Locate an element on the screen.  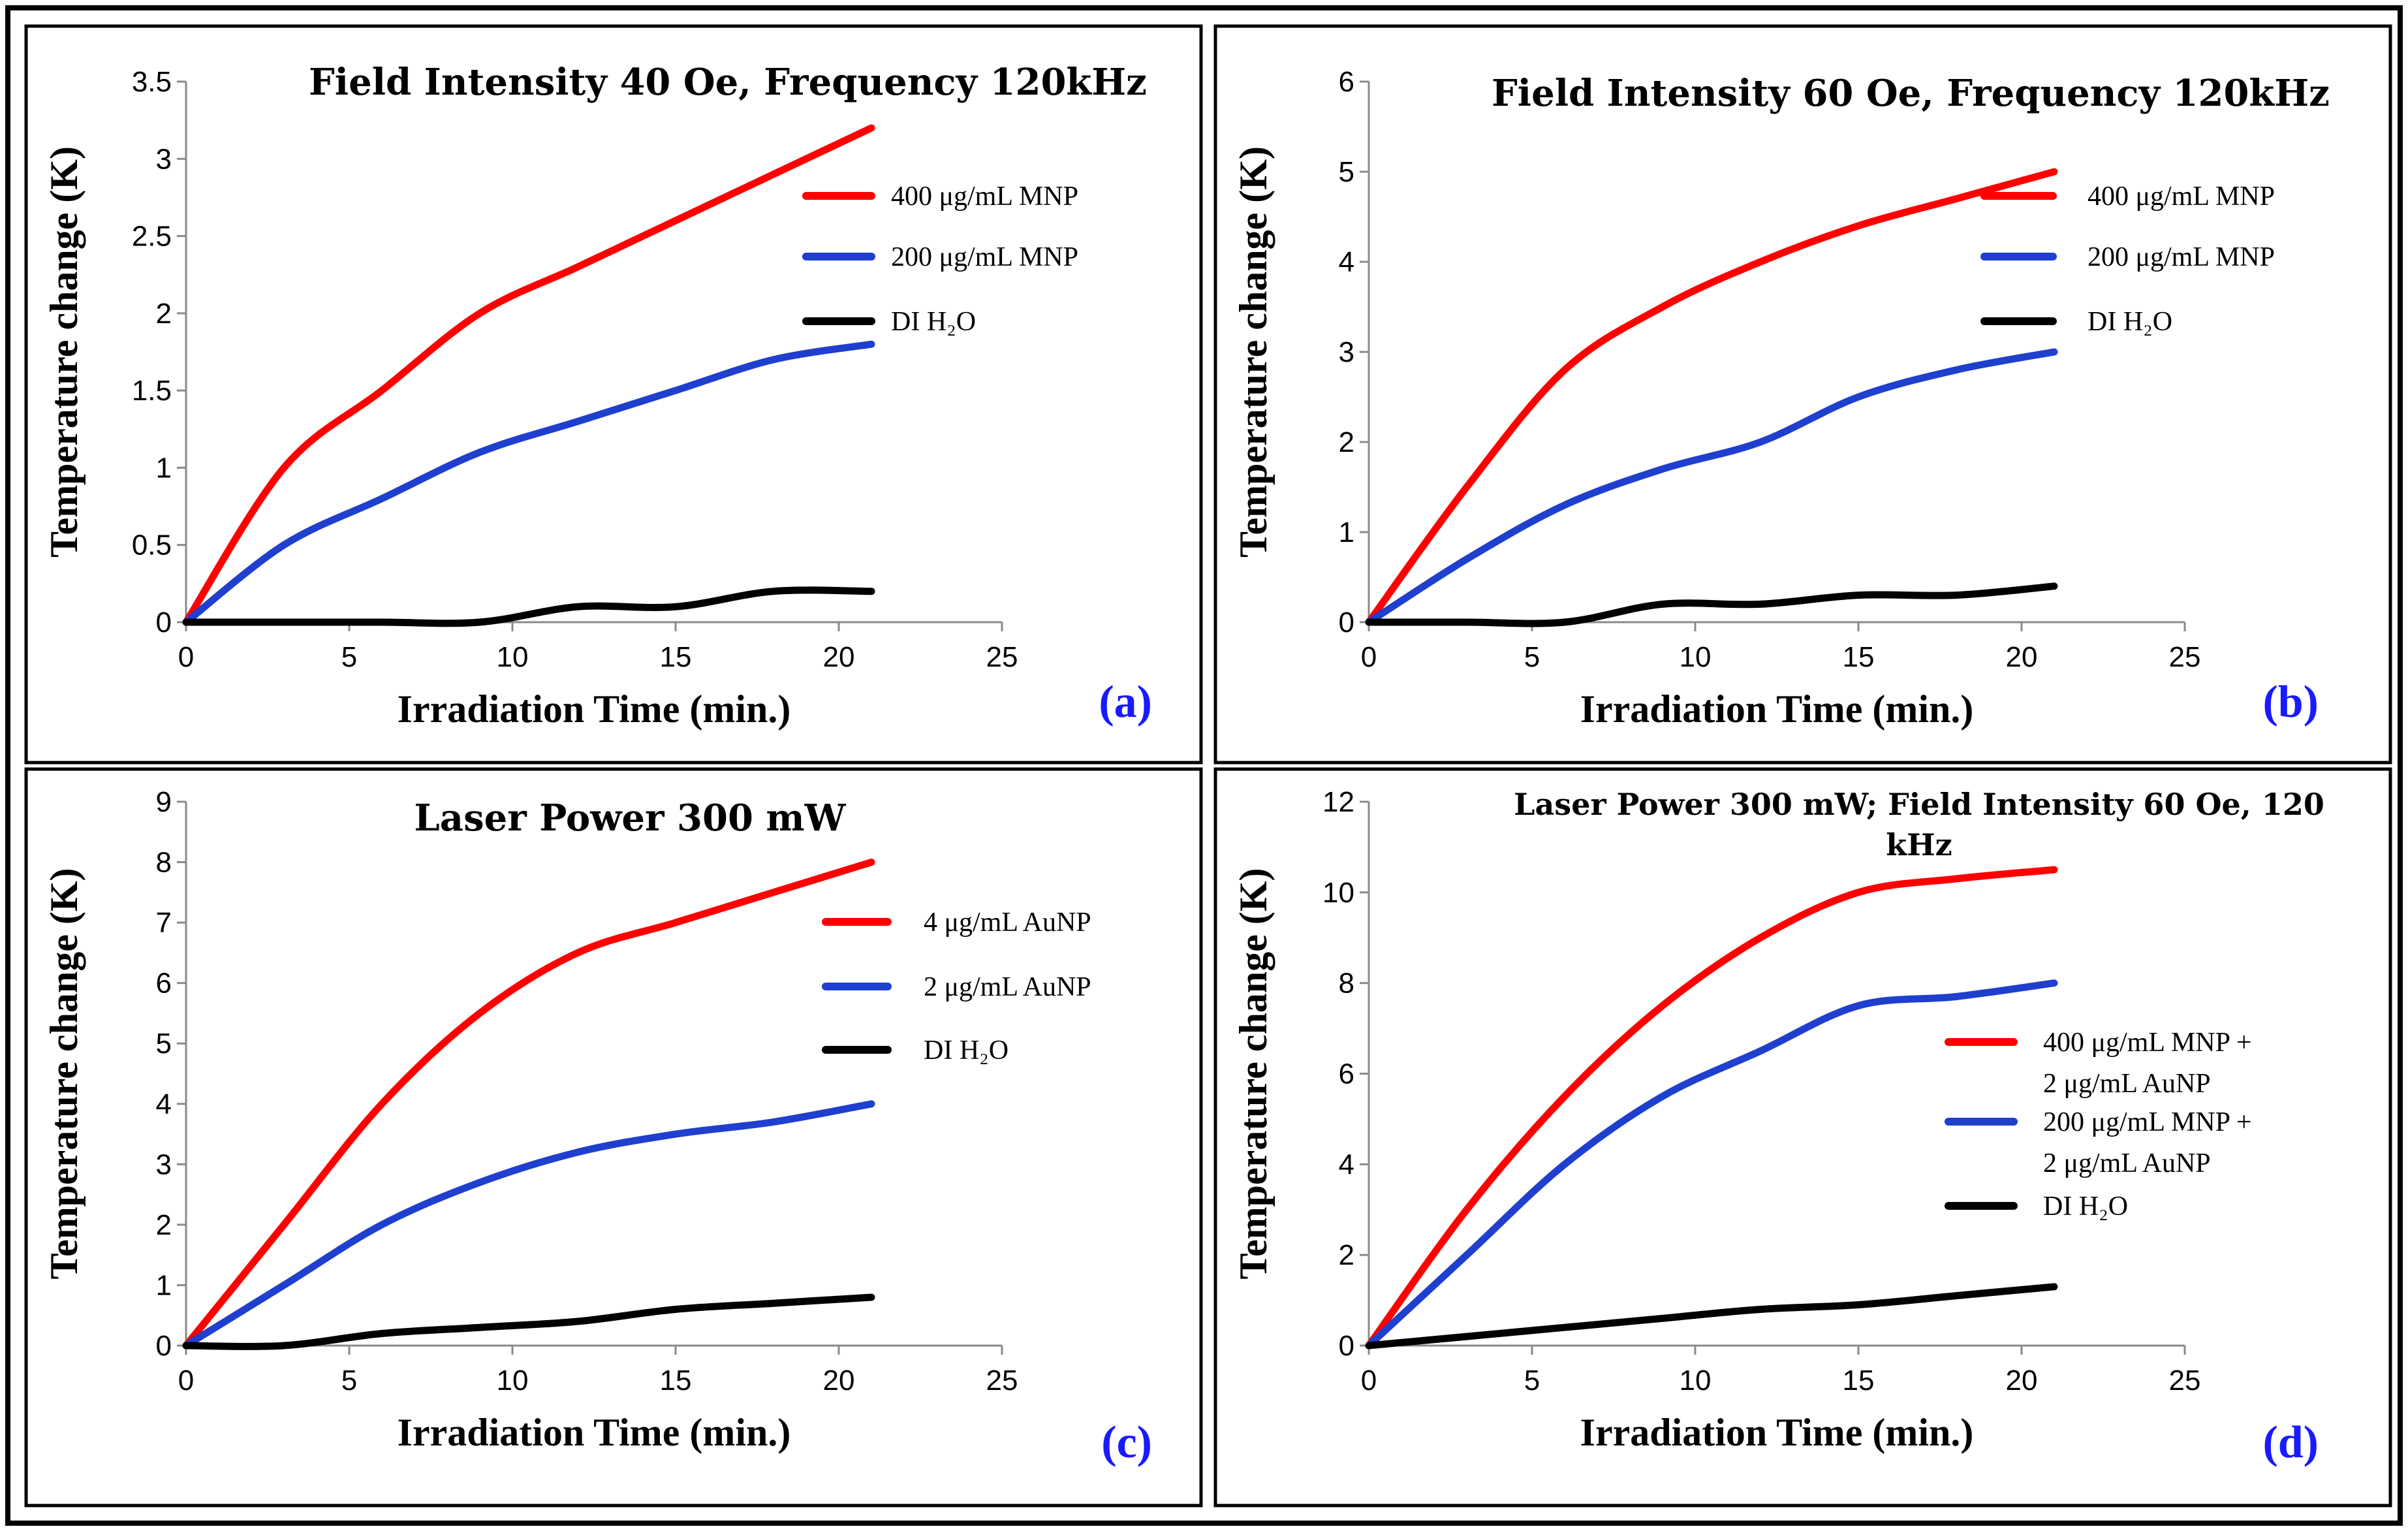
y-tick-label: 3 is located at coordinates (164, 159).